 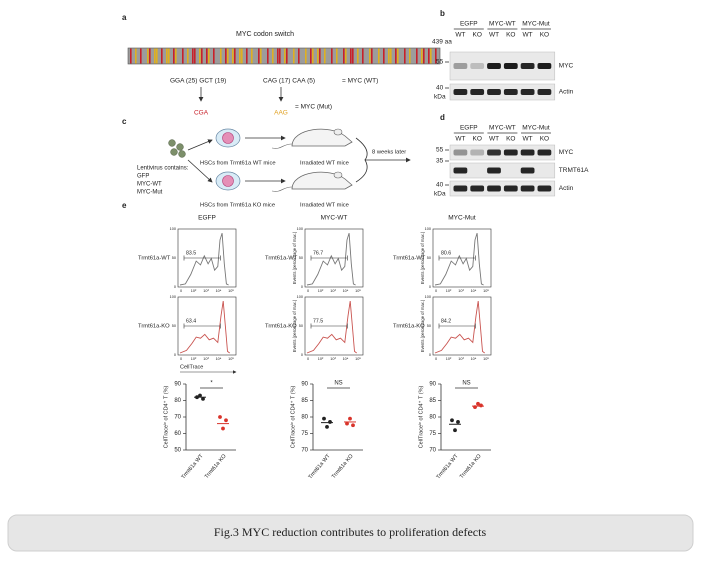 I want to click on hist-x-tick: 0, so click(x=181, y=291).